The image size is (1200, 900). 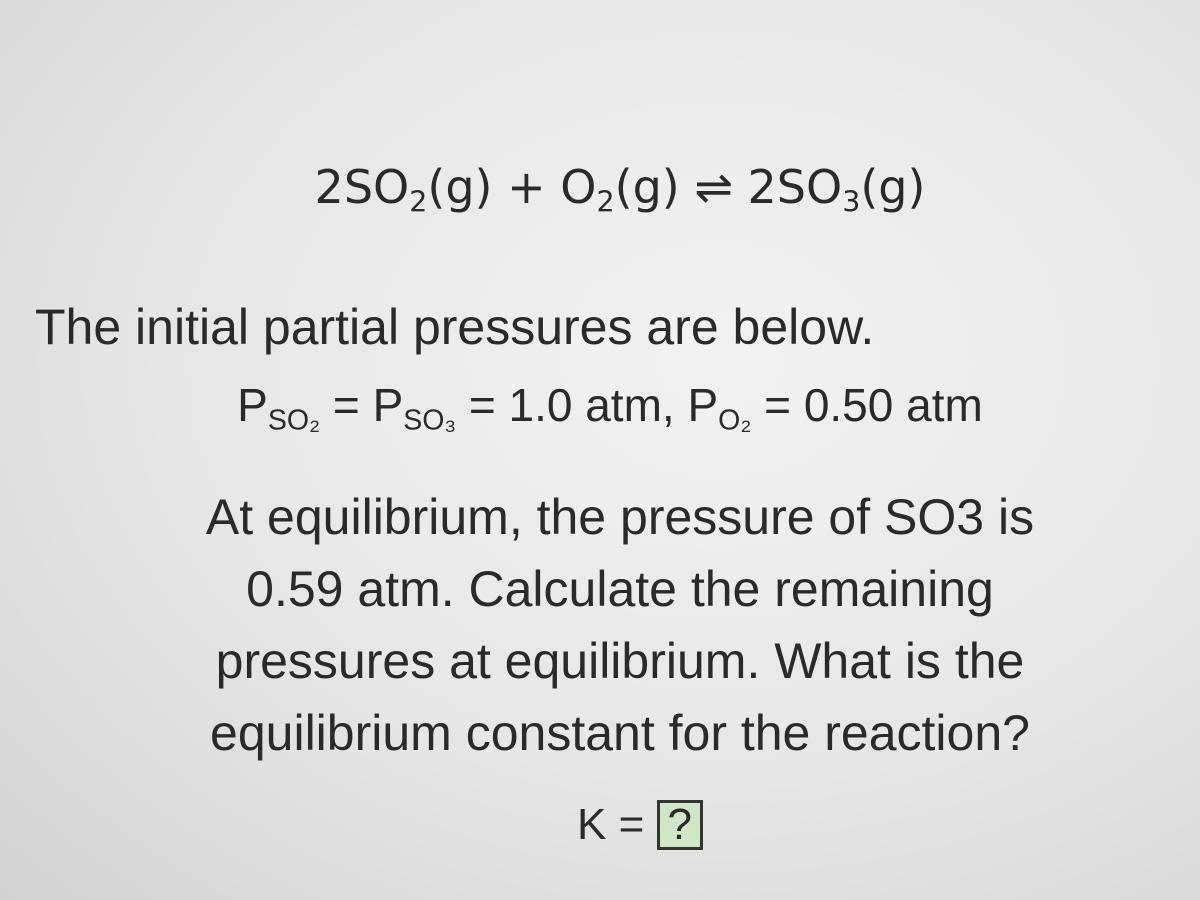 I want to click on text-segment: 2SO, so click(x=362, y=187).